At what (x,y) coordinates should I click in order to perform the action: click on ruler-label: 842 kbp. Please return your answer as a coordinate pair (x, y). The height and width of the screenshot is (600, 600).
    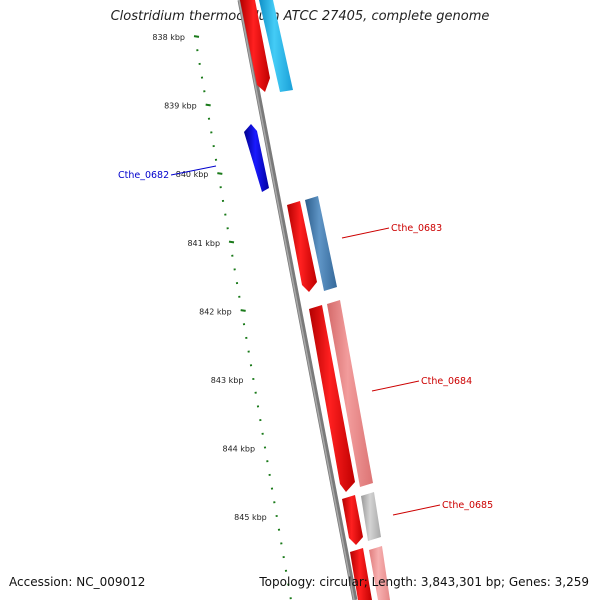
    Looking at the image, I should click on (215, 311).